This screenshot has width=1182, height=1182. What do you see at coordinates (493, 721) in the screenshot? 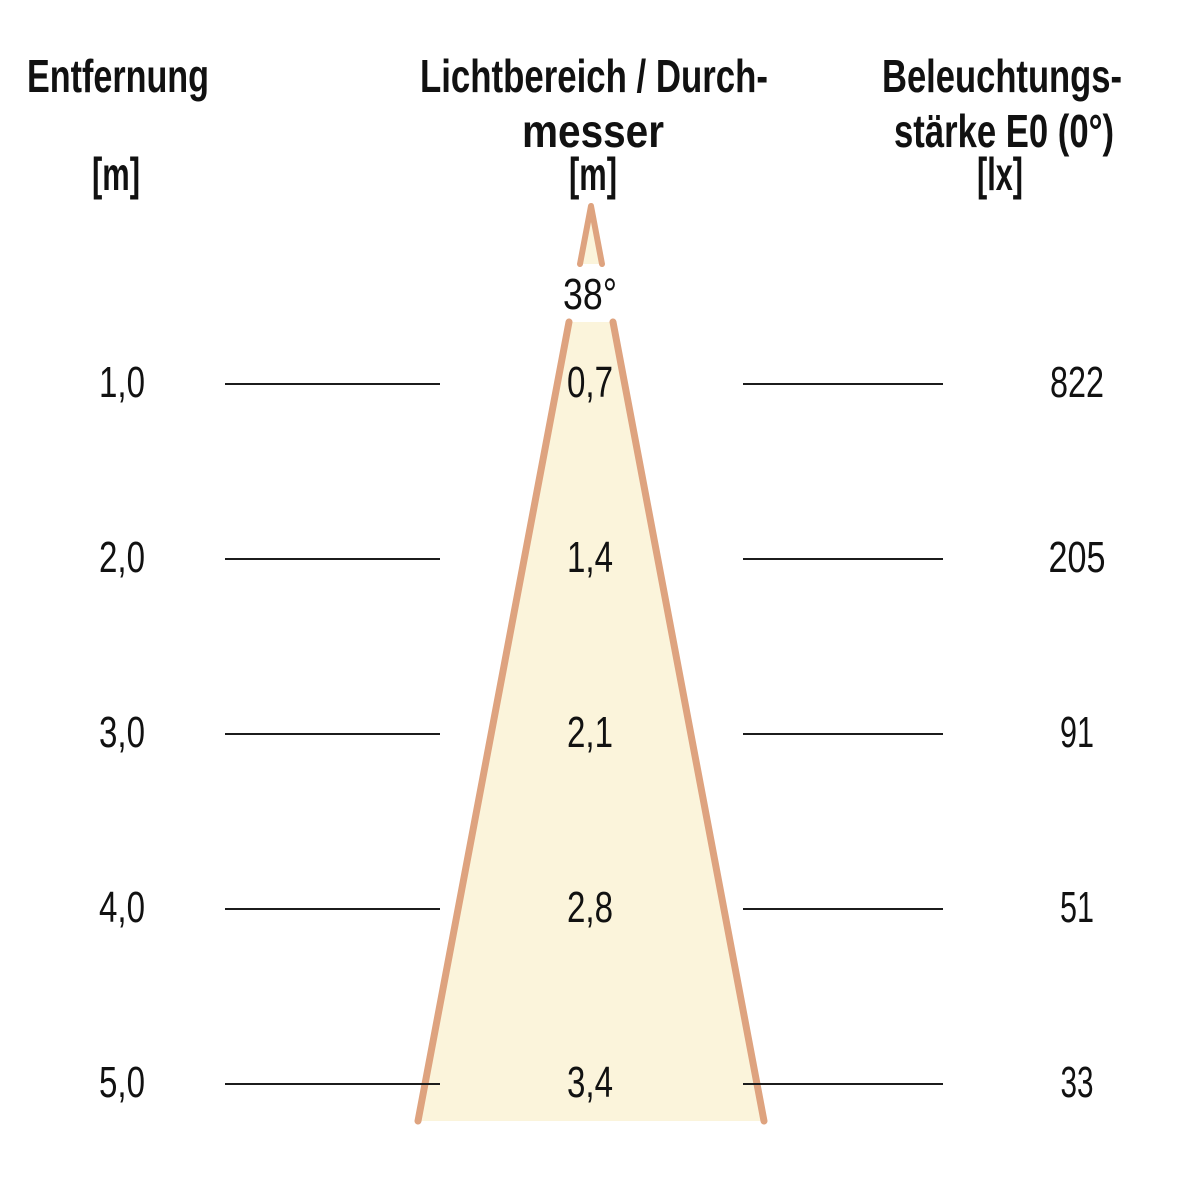
I see `beam-cone-left-edge` at bounding box center [493, 721].